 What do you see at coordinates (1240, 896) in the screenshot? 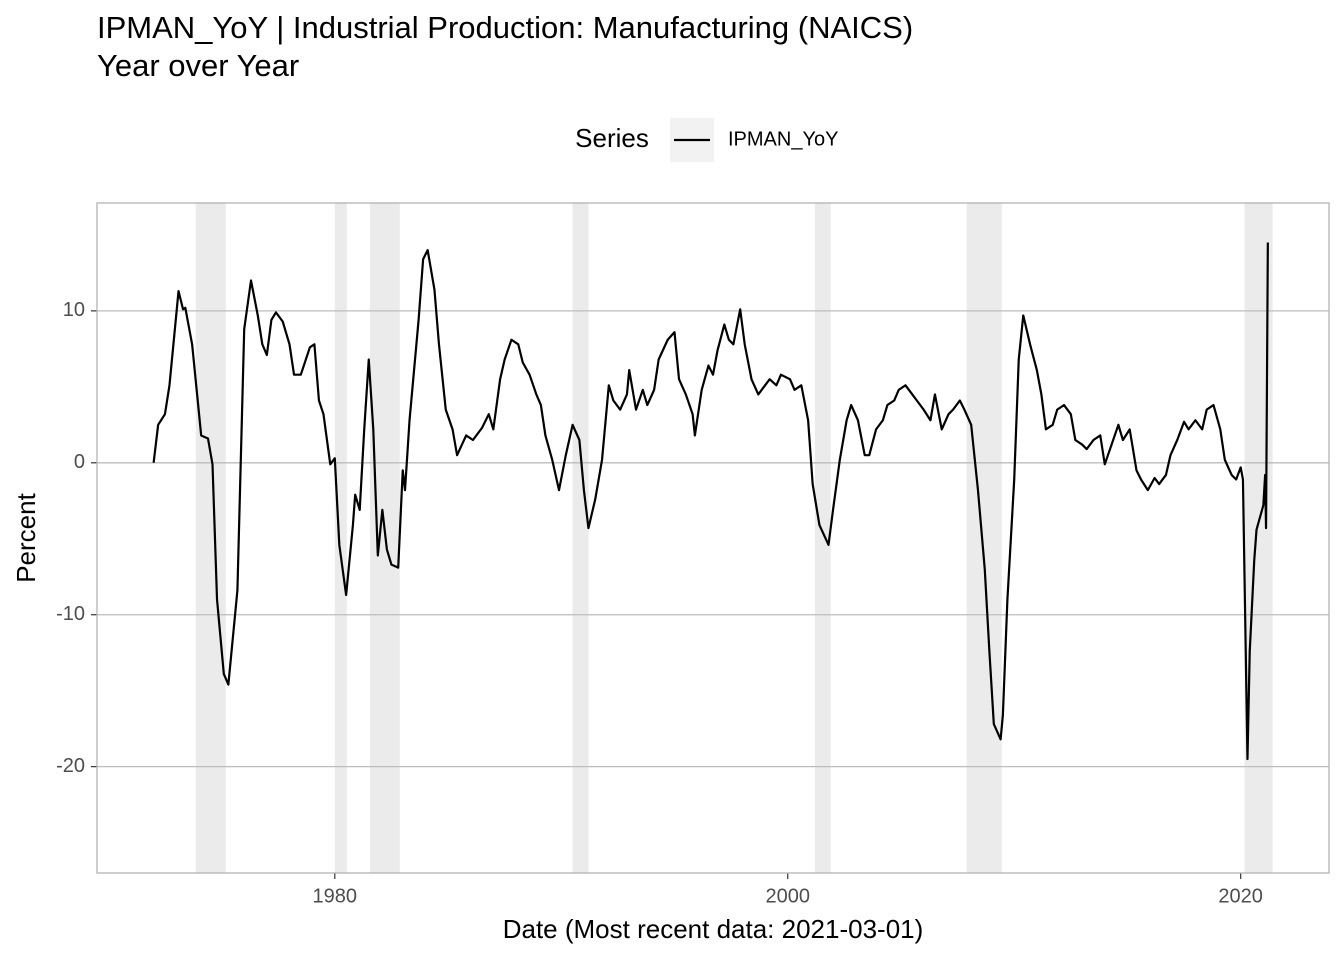
I see `x-tick-label: 2020` at bounding box center [1240, 896].